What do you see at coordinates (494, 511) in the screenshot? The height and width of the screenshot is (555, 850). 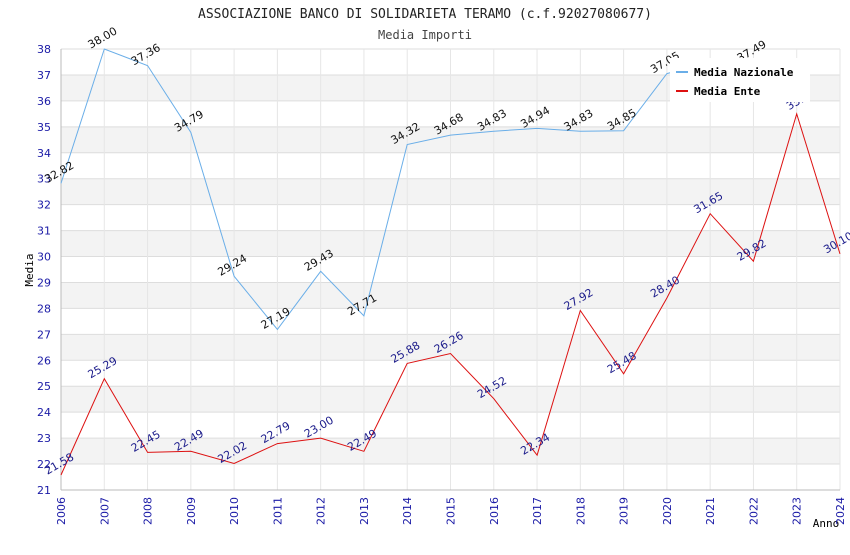 I see `x-tick-label: 2016` at bounding box center [494, 511].